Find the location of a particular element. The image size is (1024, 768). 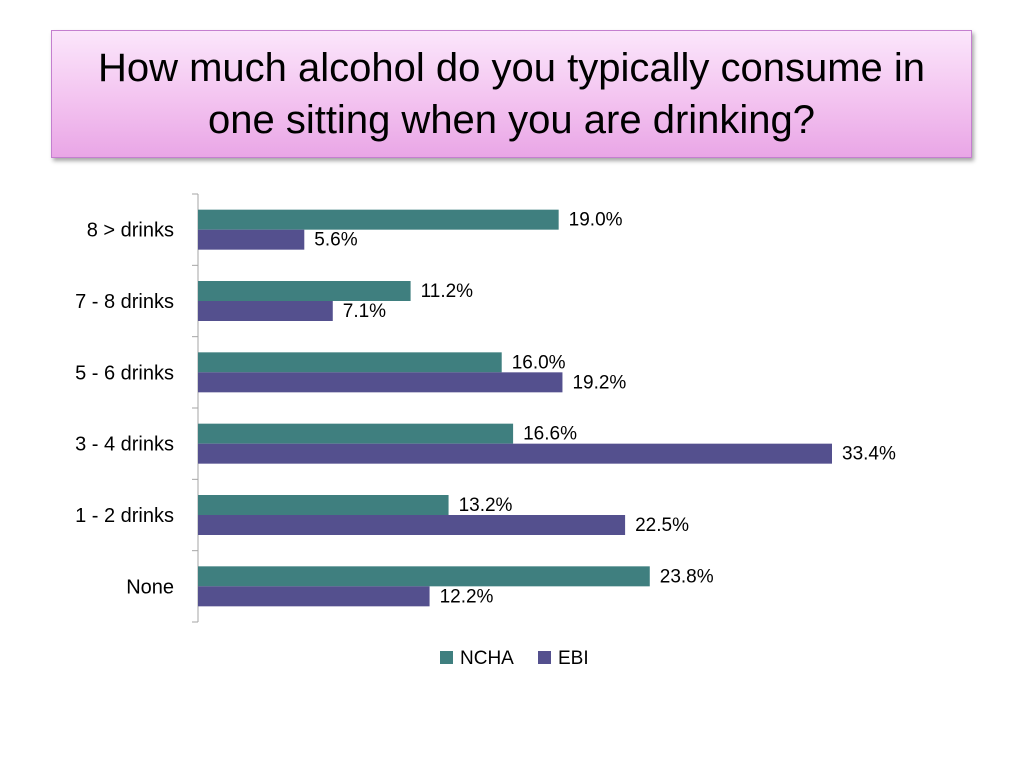

data-label: 23.8% is located at coordinates (687, 576).